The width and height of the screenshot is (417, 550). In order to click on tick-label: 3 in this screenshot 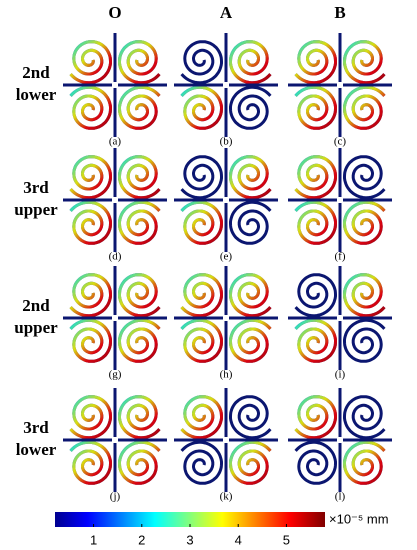, I will do `click(189, 539)`.